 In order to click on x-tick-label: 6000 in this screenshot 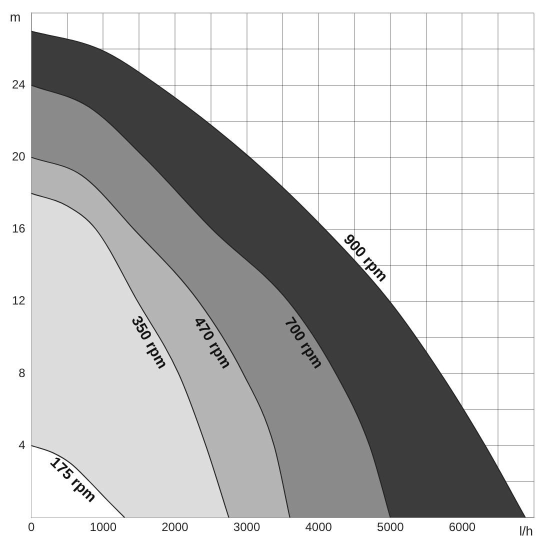, I will do `click(462, 527)`.